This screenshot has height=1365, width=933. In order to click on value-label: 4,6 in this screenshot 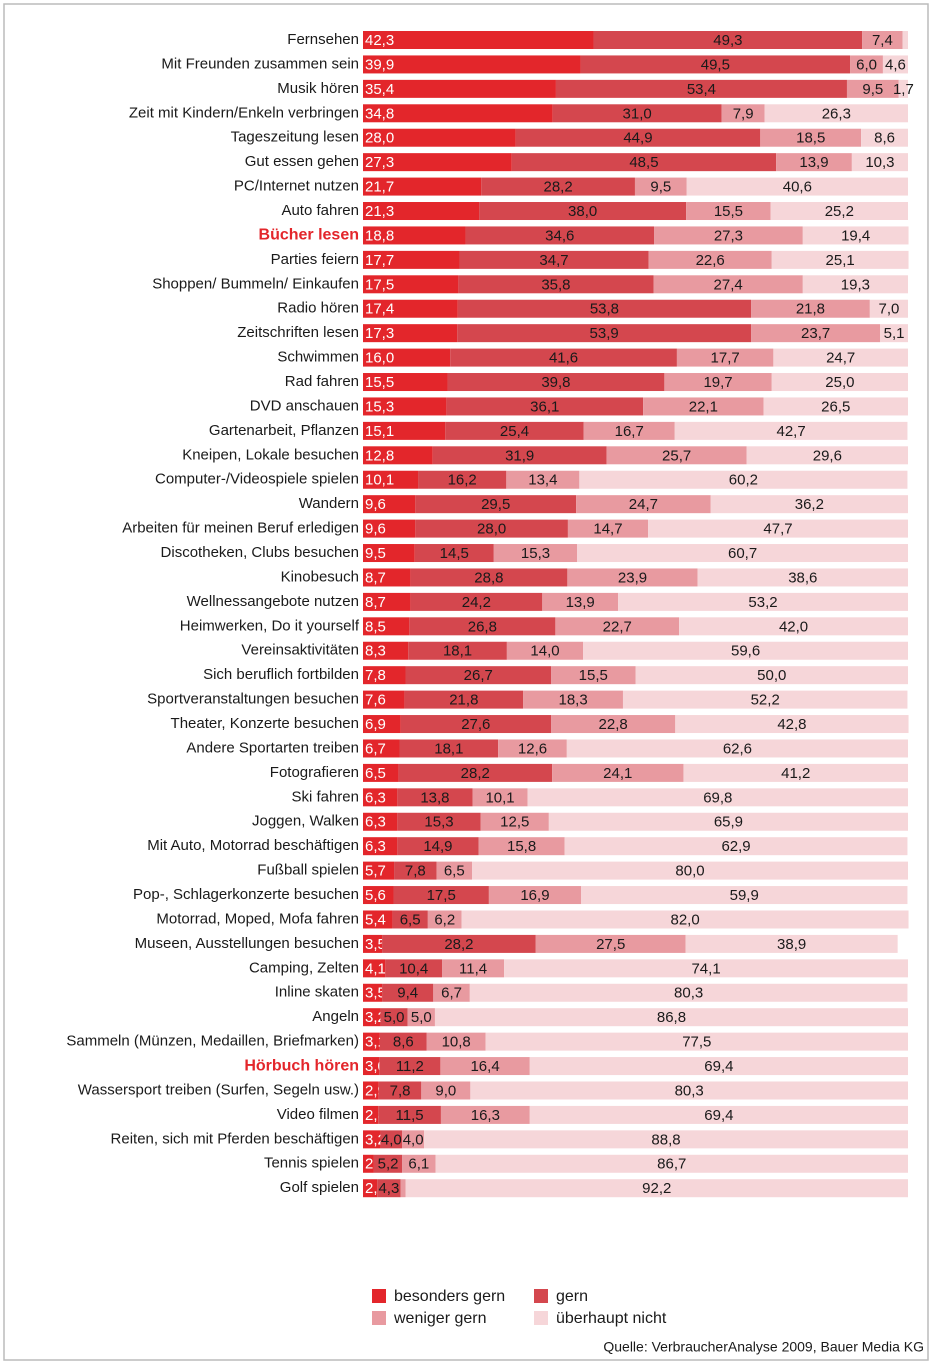, I will do `click(895, 64)`.